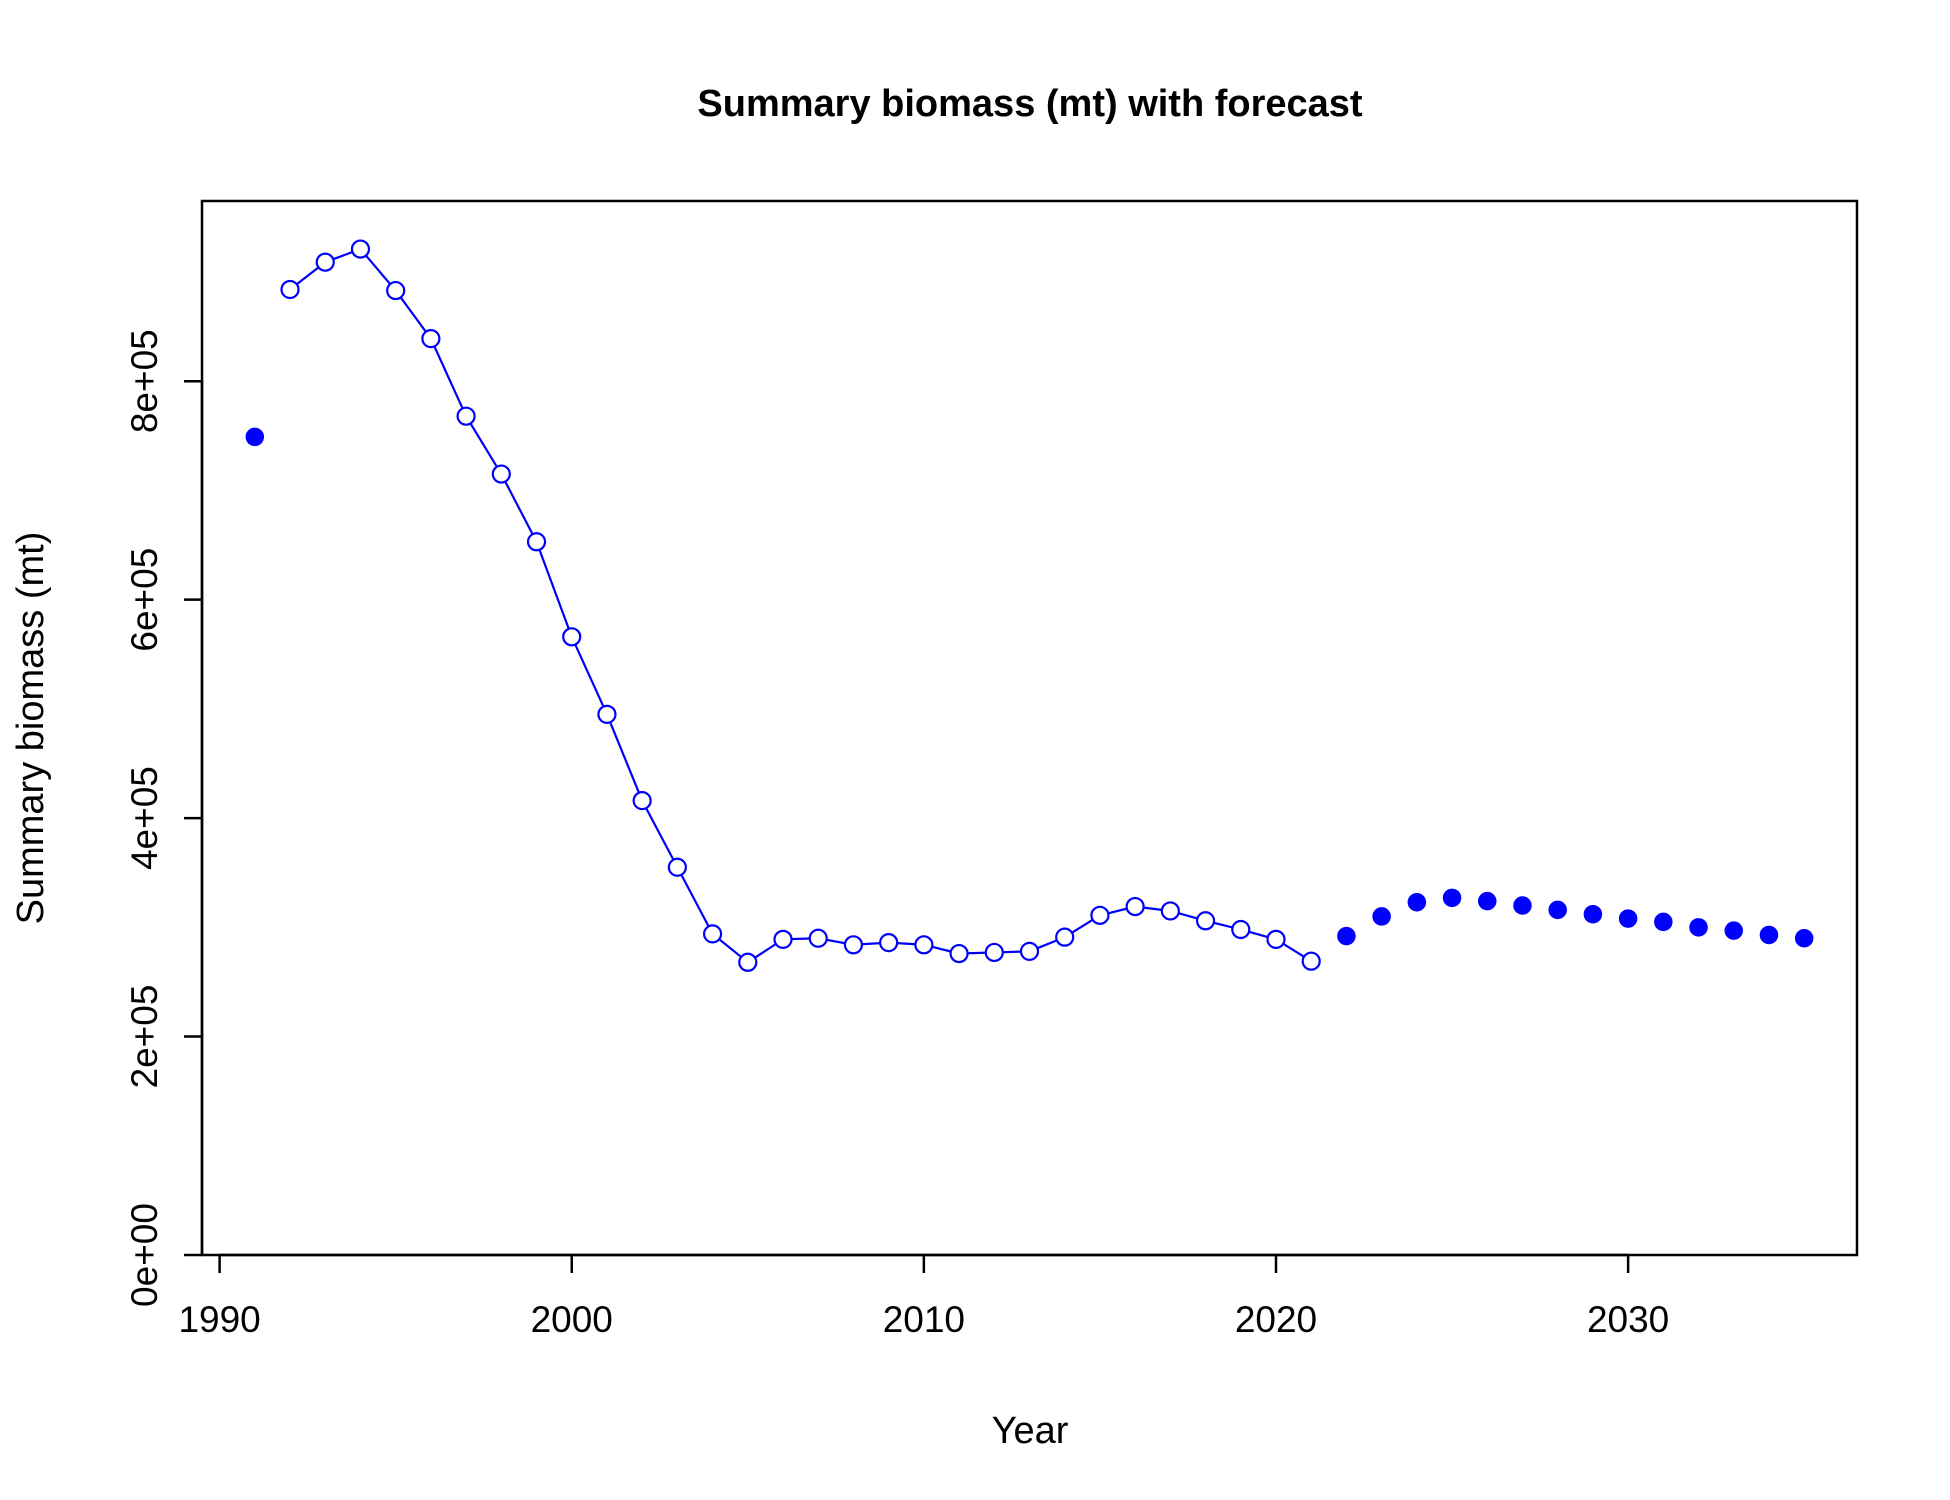  What do you see at coordinates (144, 381) in the screenshot?
I see `y-tick-label: 8e+05` at bounding box center [144, 381].